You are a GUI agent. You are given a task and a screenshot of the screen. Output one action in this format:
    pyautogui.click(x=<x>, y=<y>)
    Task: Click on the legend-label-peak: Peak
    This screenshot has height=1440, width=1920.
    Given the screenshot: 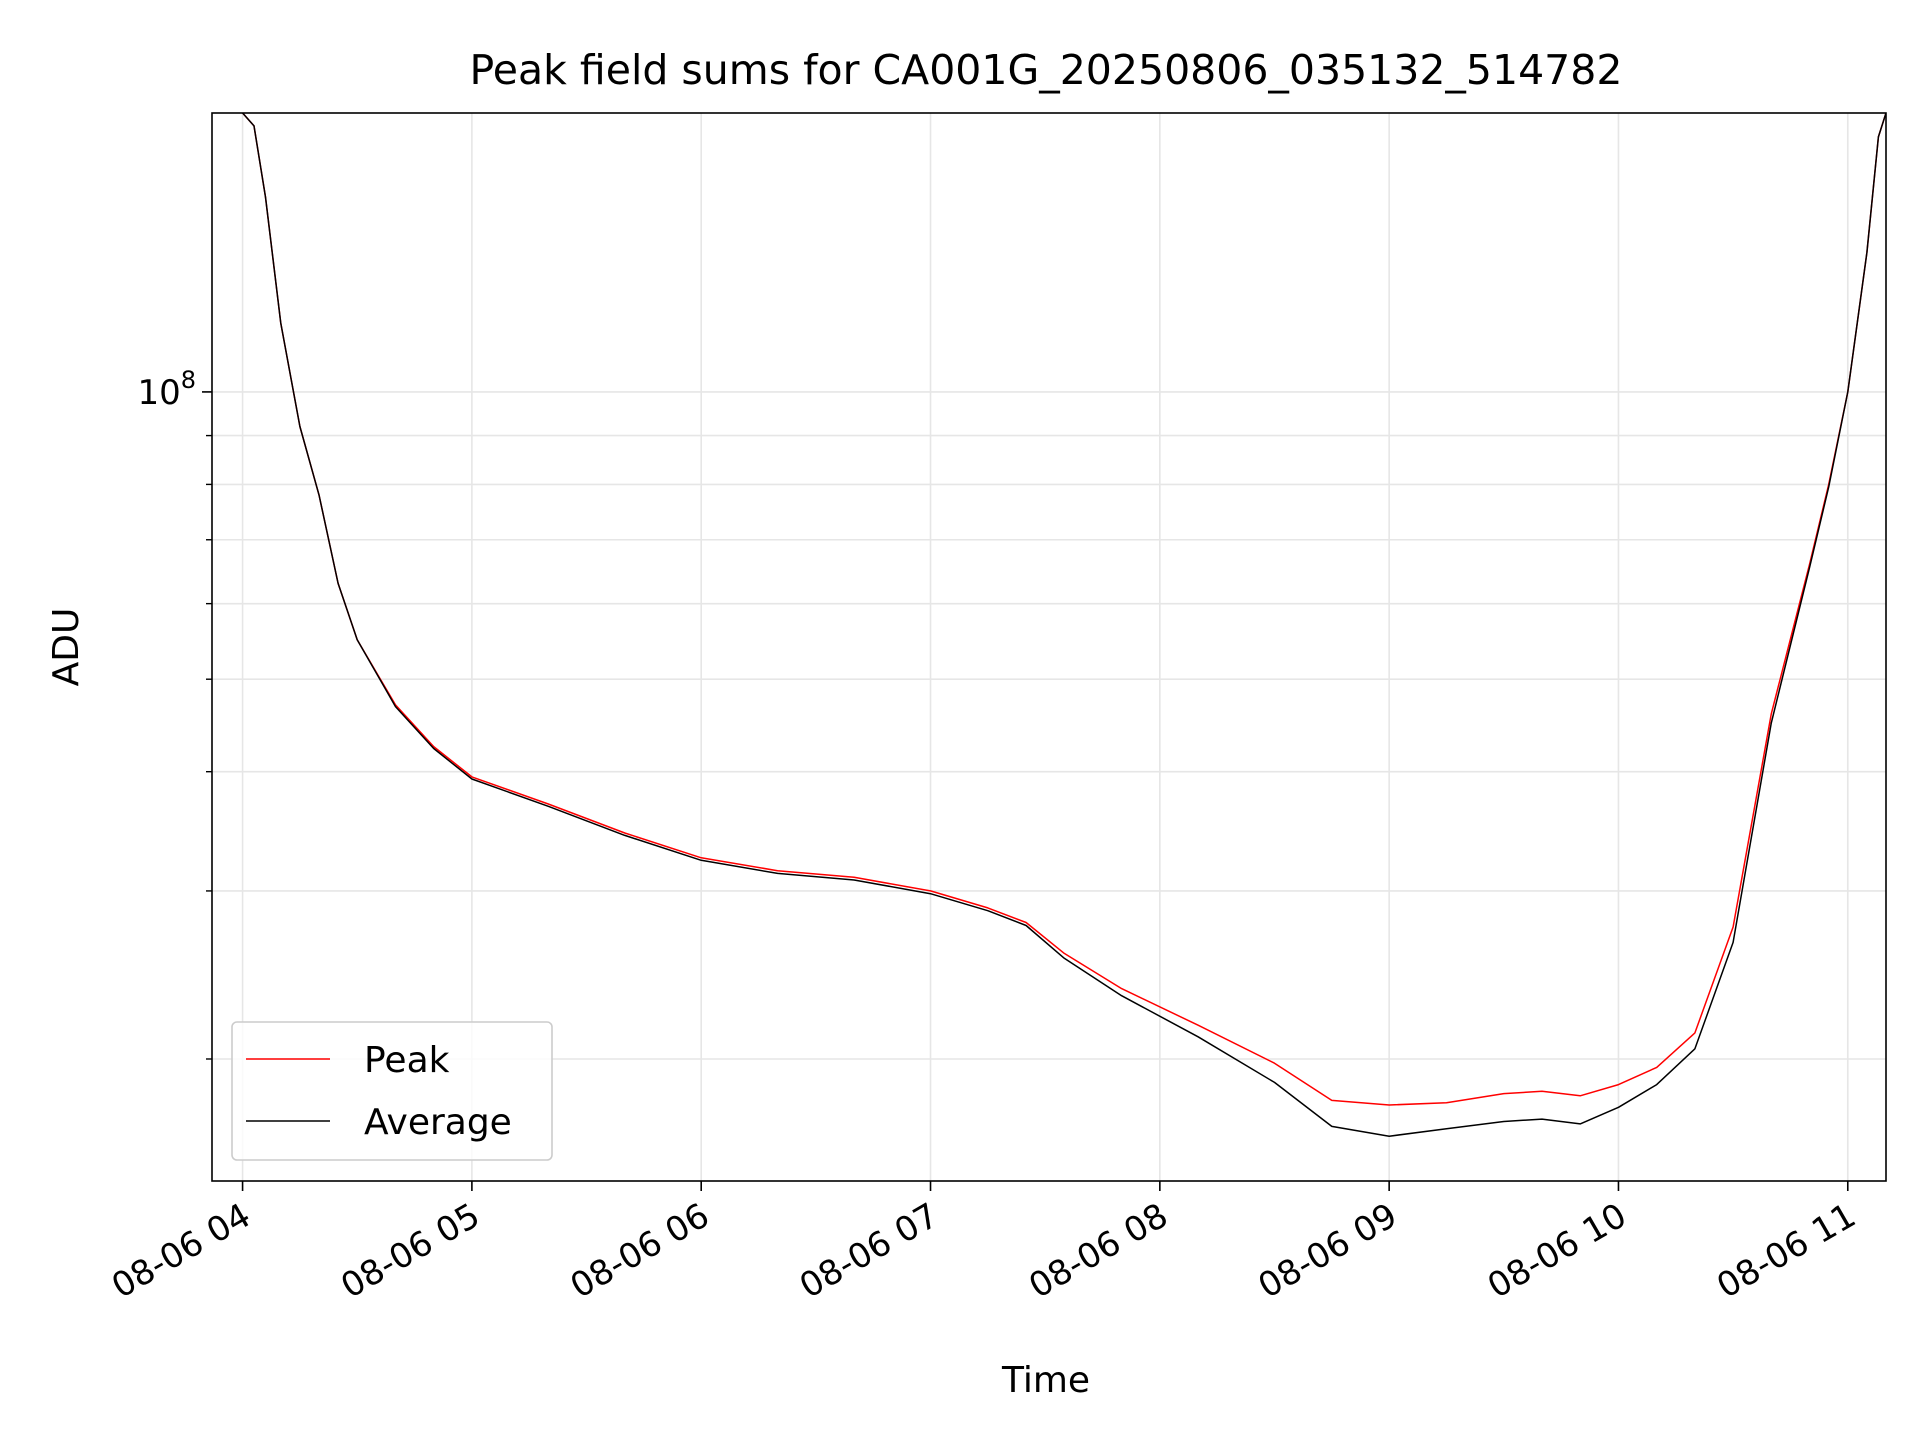 What is the action you would take?
    pyautogui.click(x=407, y=1060)
    